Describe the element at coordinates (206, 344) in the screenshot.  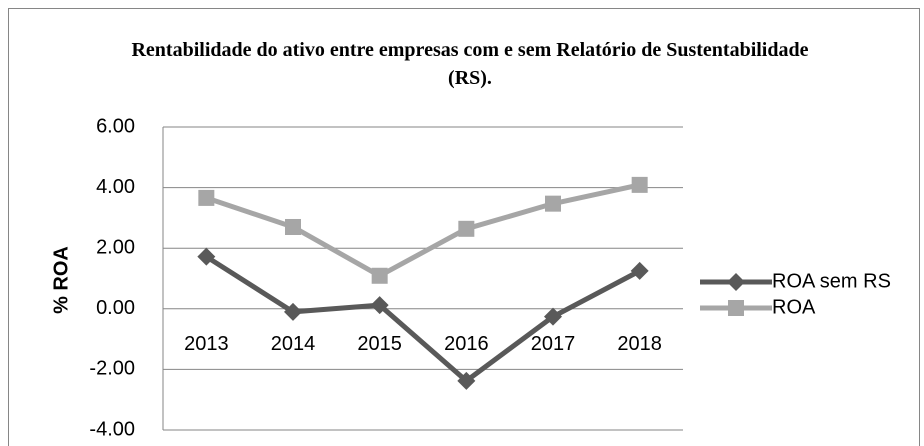
I see `x-tick-label: 2013` at that location.